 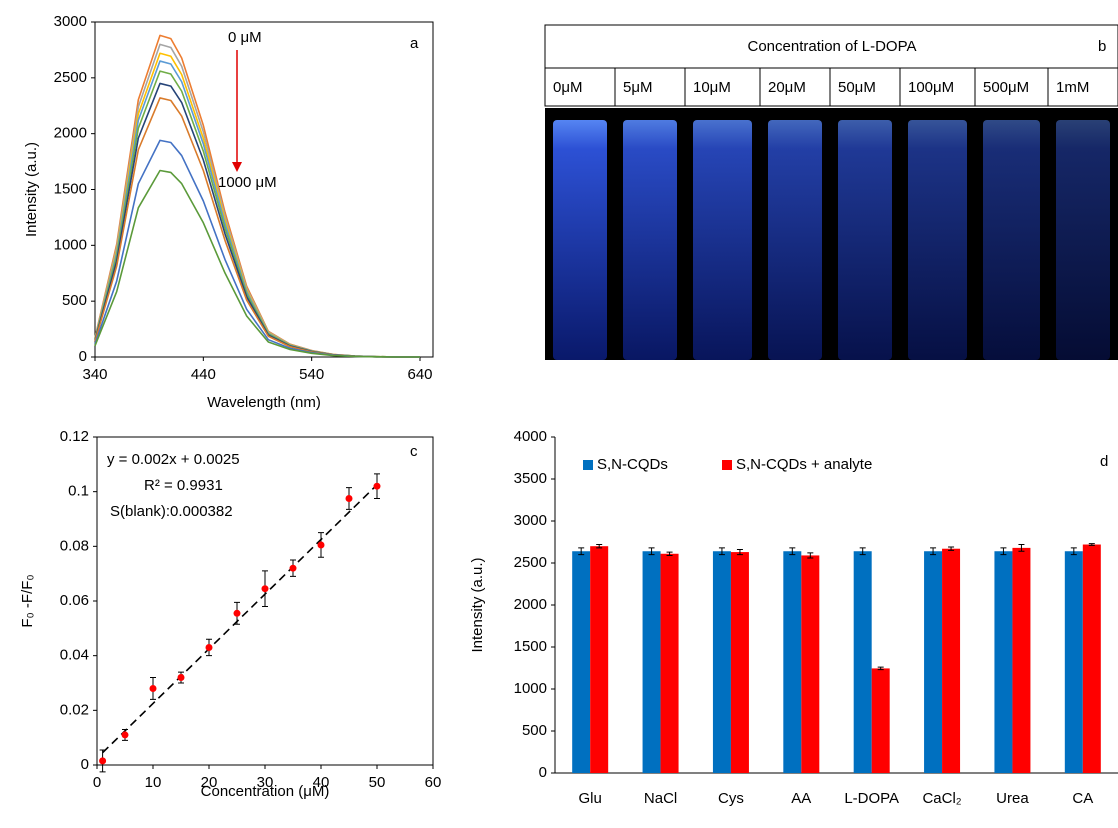 What do you see at coordinates (70, 188) in the screenshot?
I see `y-tick-label: 1500` at bounding box center [70, 188].